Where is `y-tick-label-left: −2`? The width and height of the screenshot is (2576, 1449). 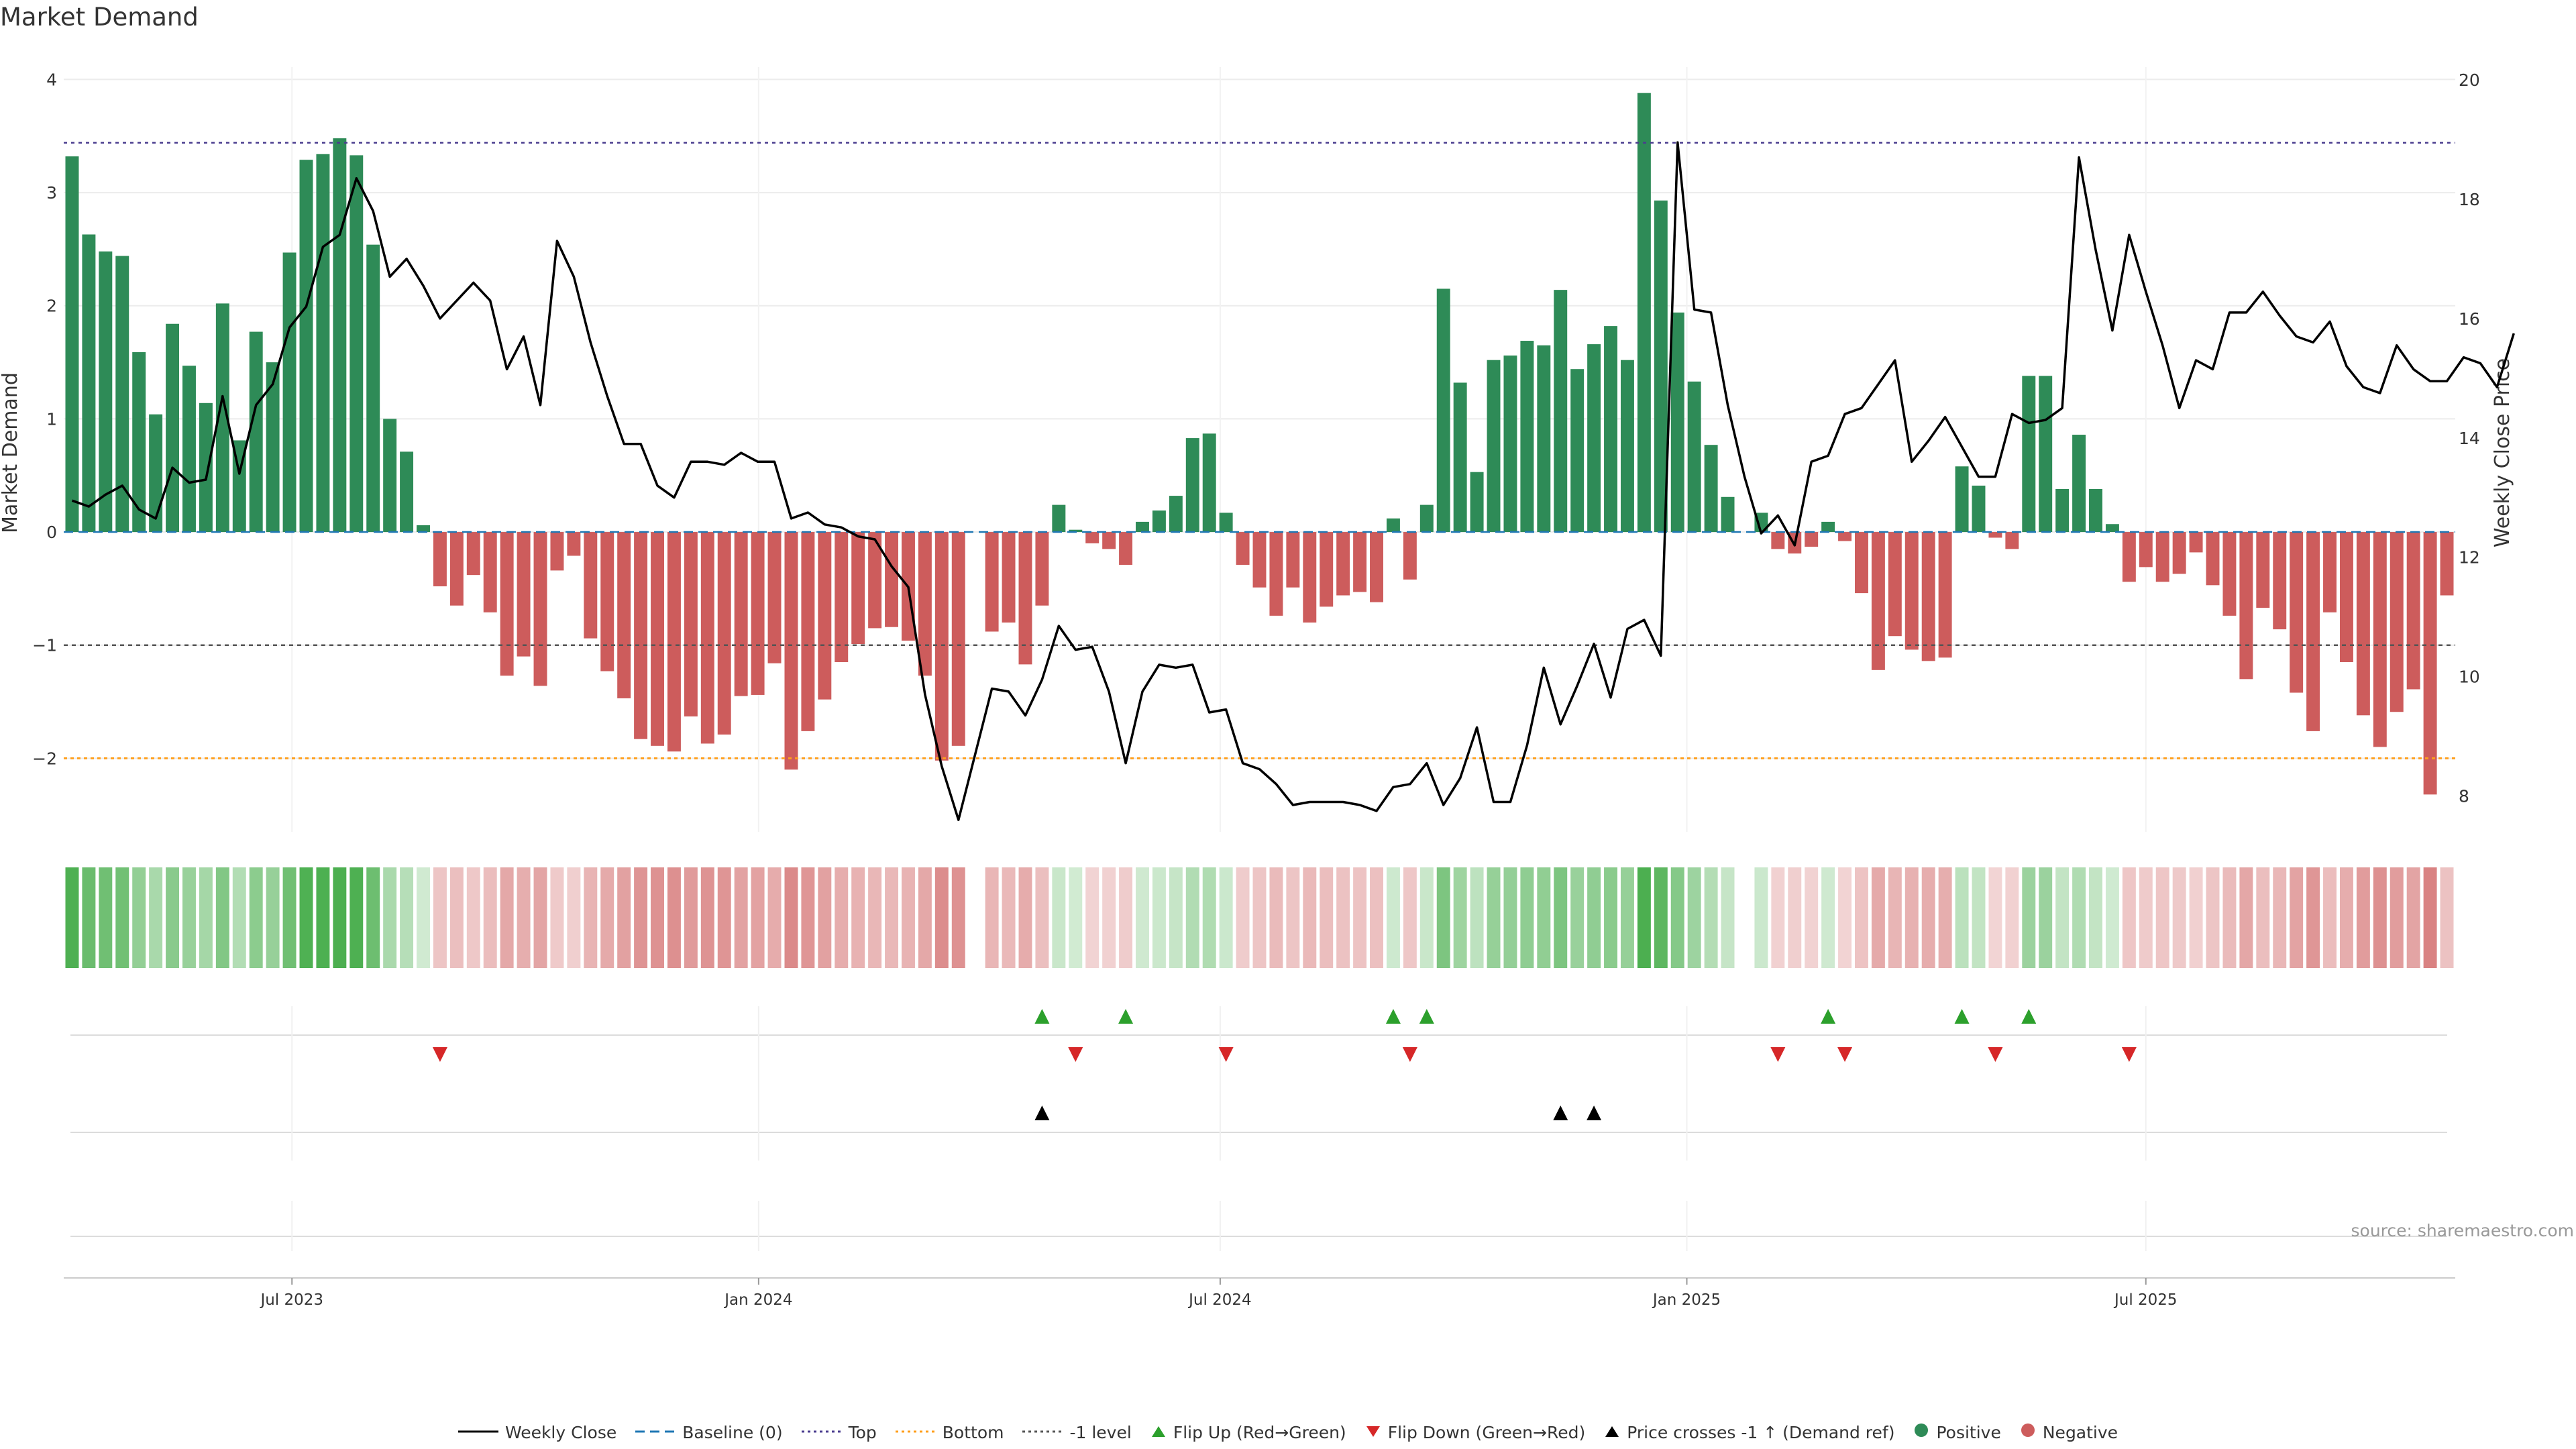 y-tick-label-left: −2 is located at coordinates (44, 758).